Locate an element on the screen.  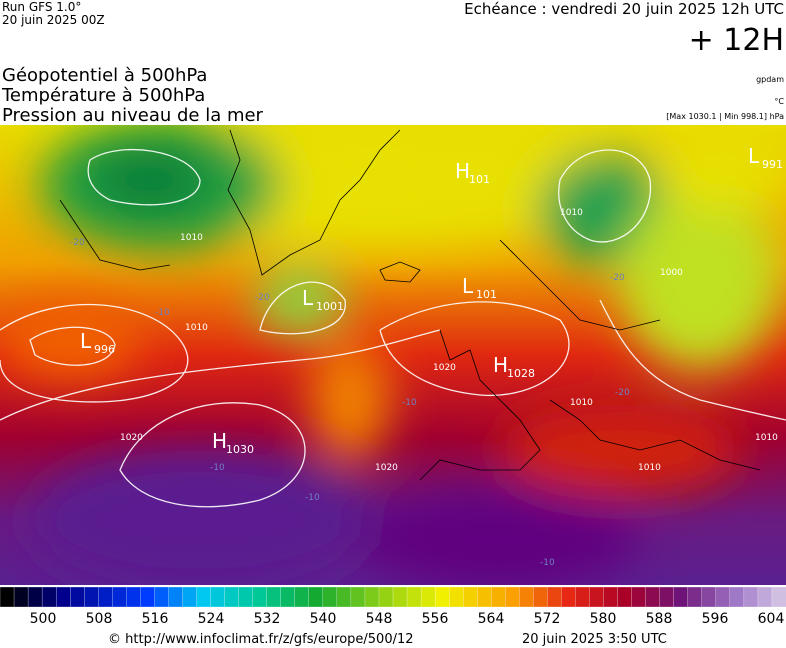
unit: [Max 1030.1 | Min 998.1] hPa is located at coordinates (725, 116).